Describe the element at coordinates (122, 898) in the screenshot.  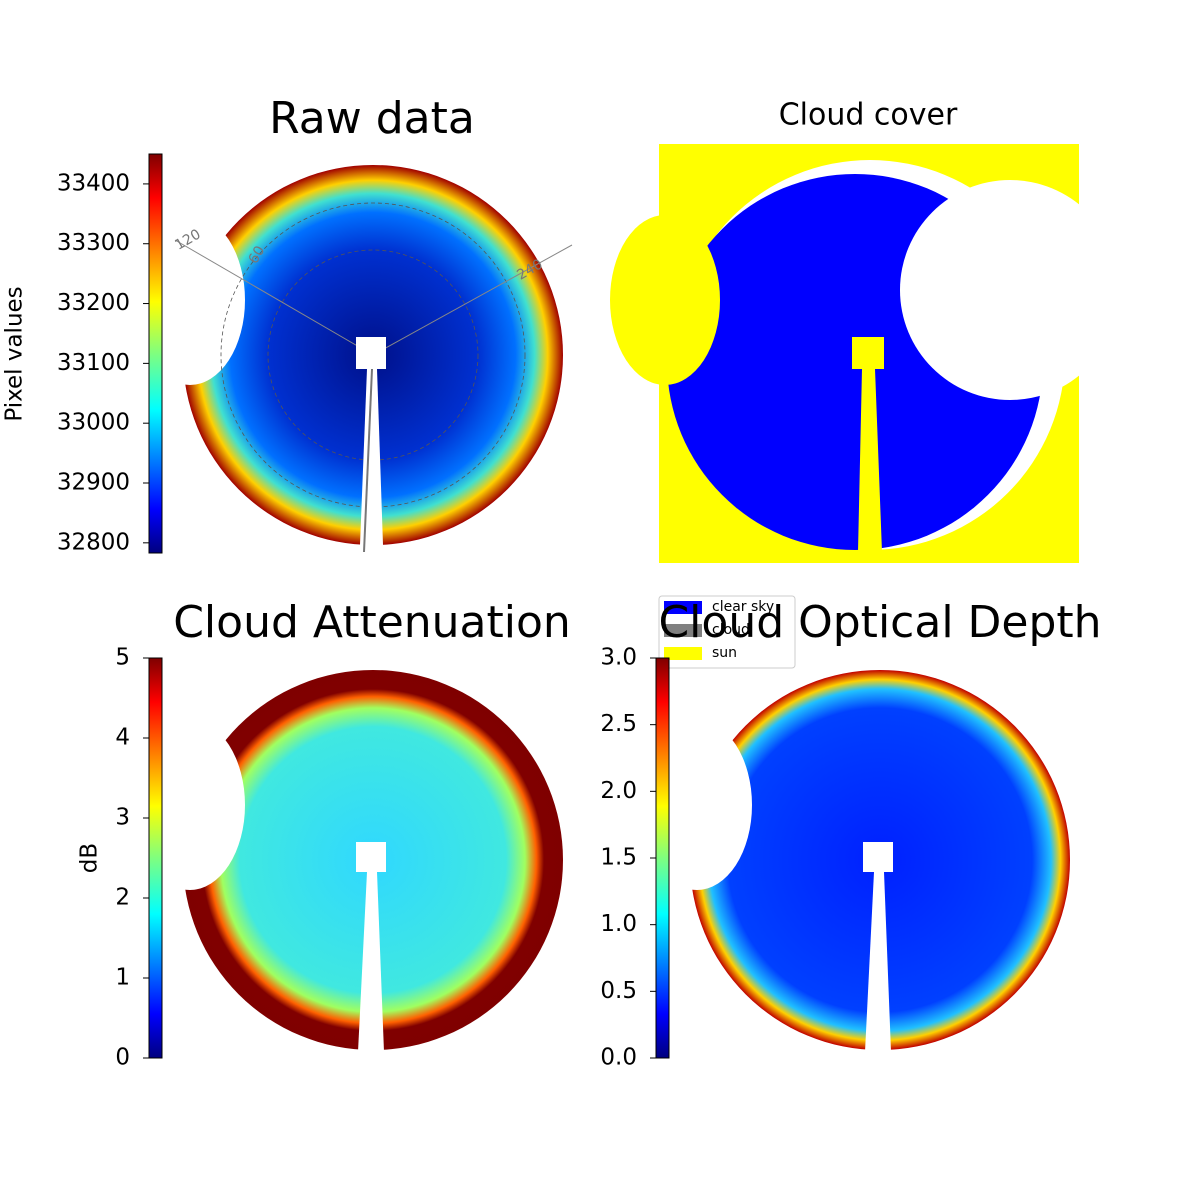
I see `colorbar-tick-label: 2` at that location.